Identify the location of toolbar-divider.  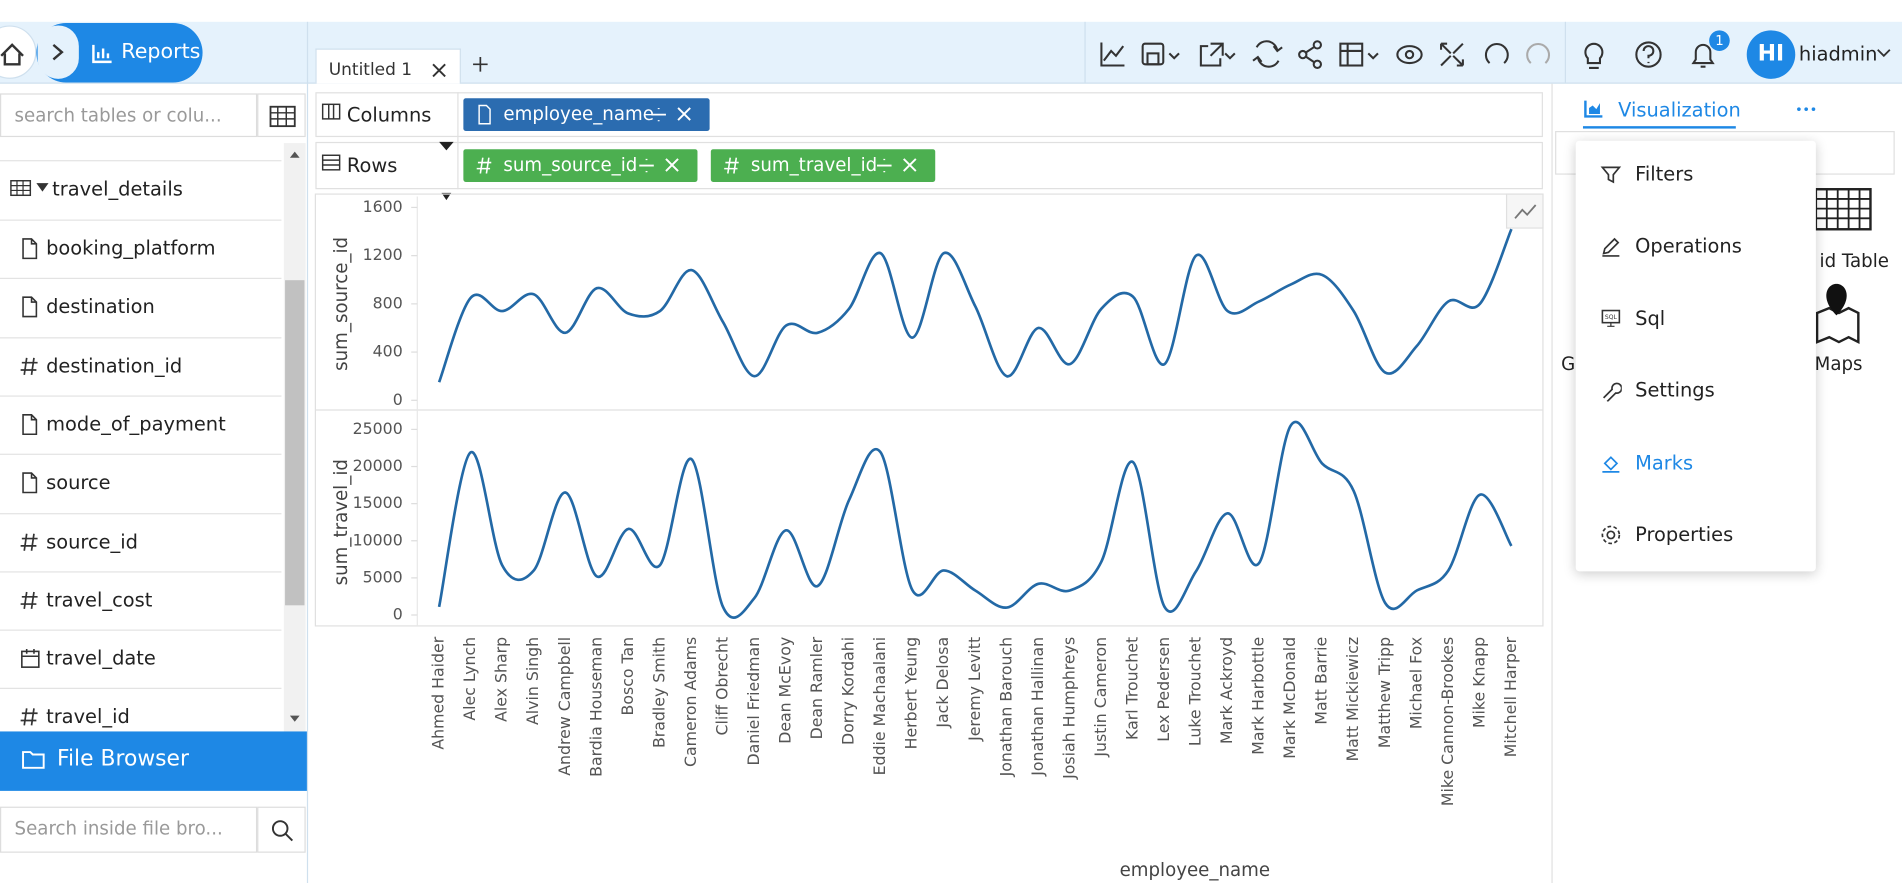
(1565, 52).